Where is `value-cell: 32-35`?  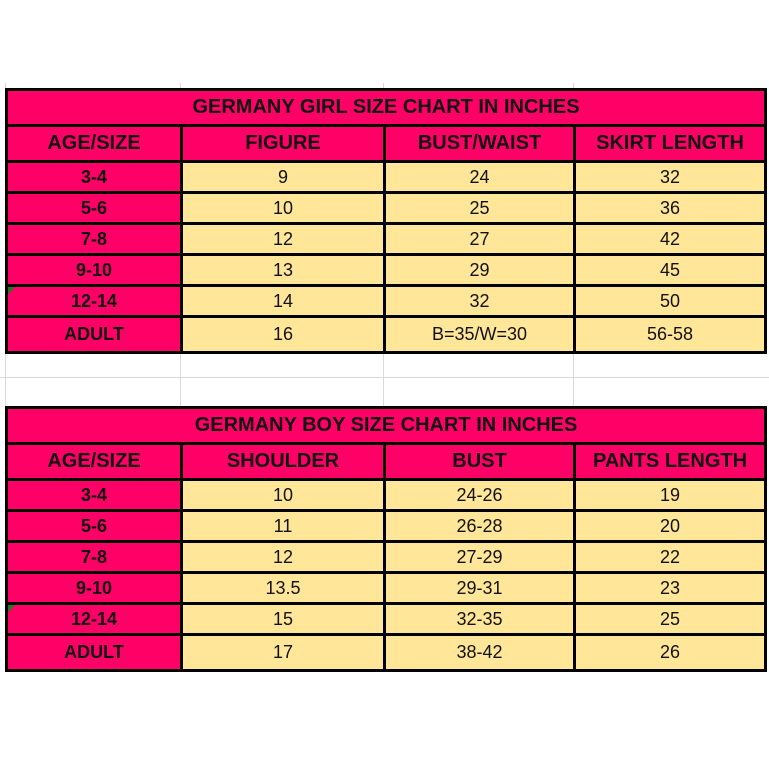 value-cell: 32-35 is located at coordinates (479, 619).